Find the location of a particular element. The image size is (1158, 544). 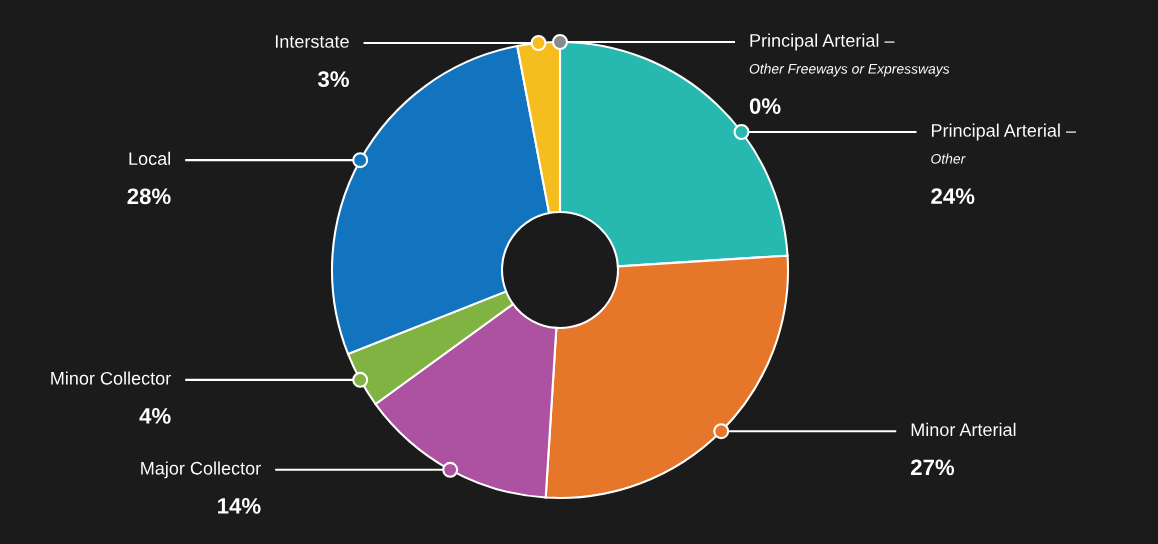

data-label: 3% is located at coordinates (333, 79).